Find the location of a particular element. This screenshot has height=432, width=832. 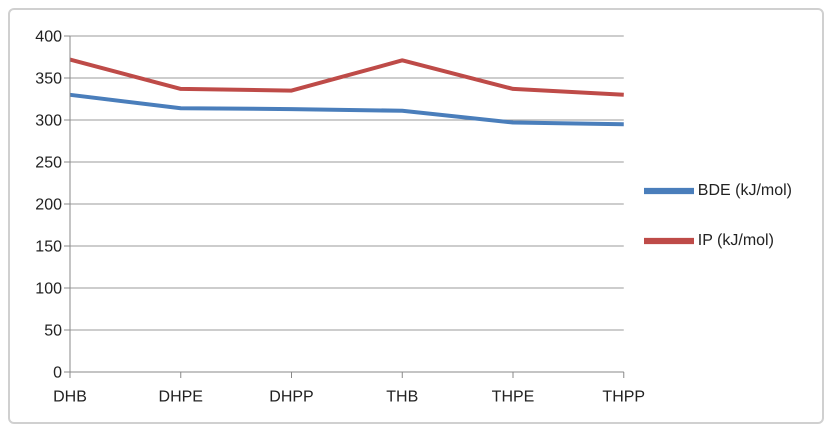

y-tick-label: 150 is located at coordinates (48, 247).